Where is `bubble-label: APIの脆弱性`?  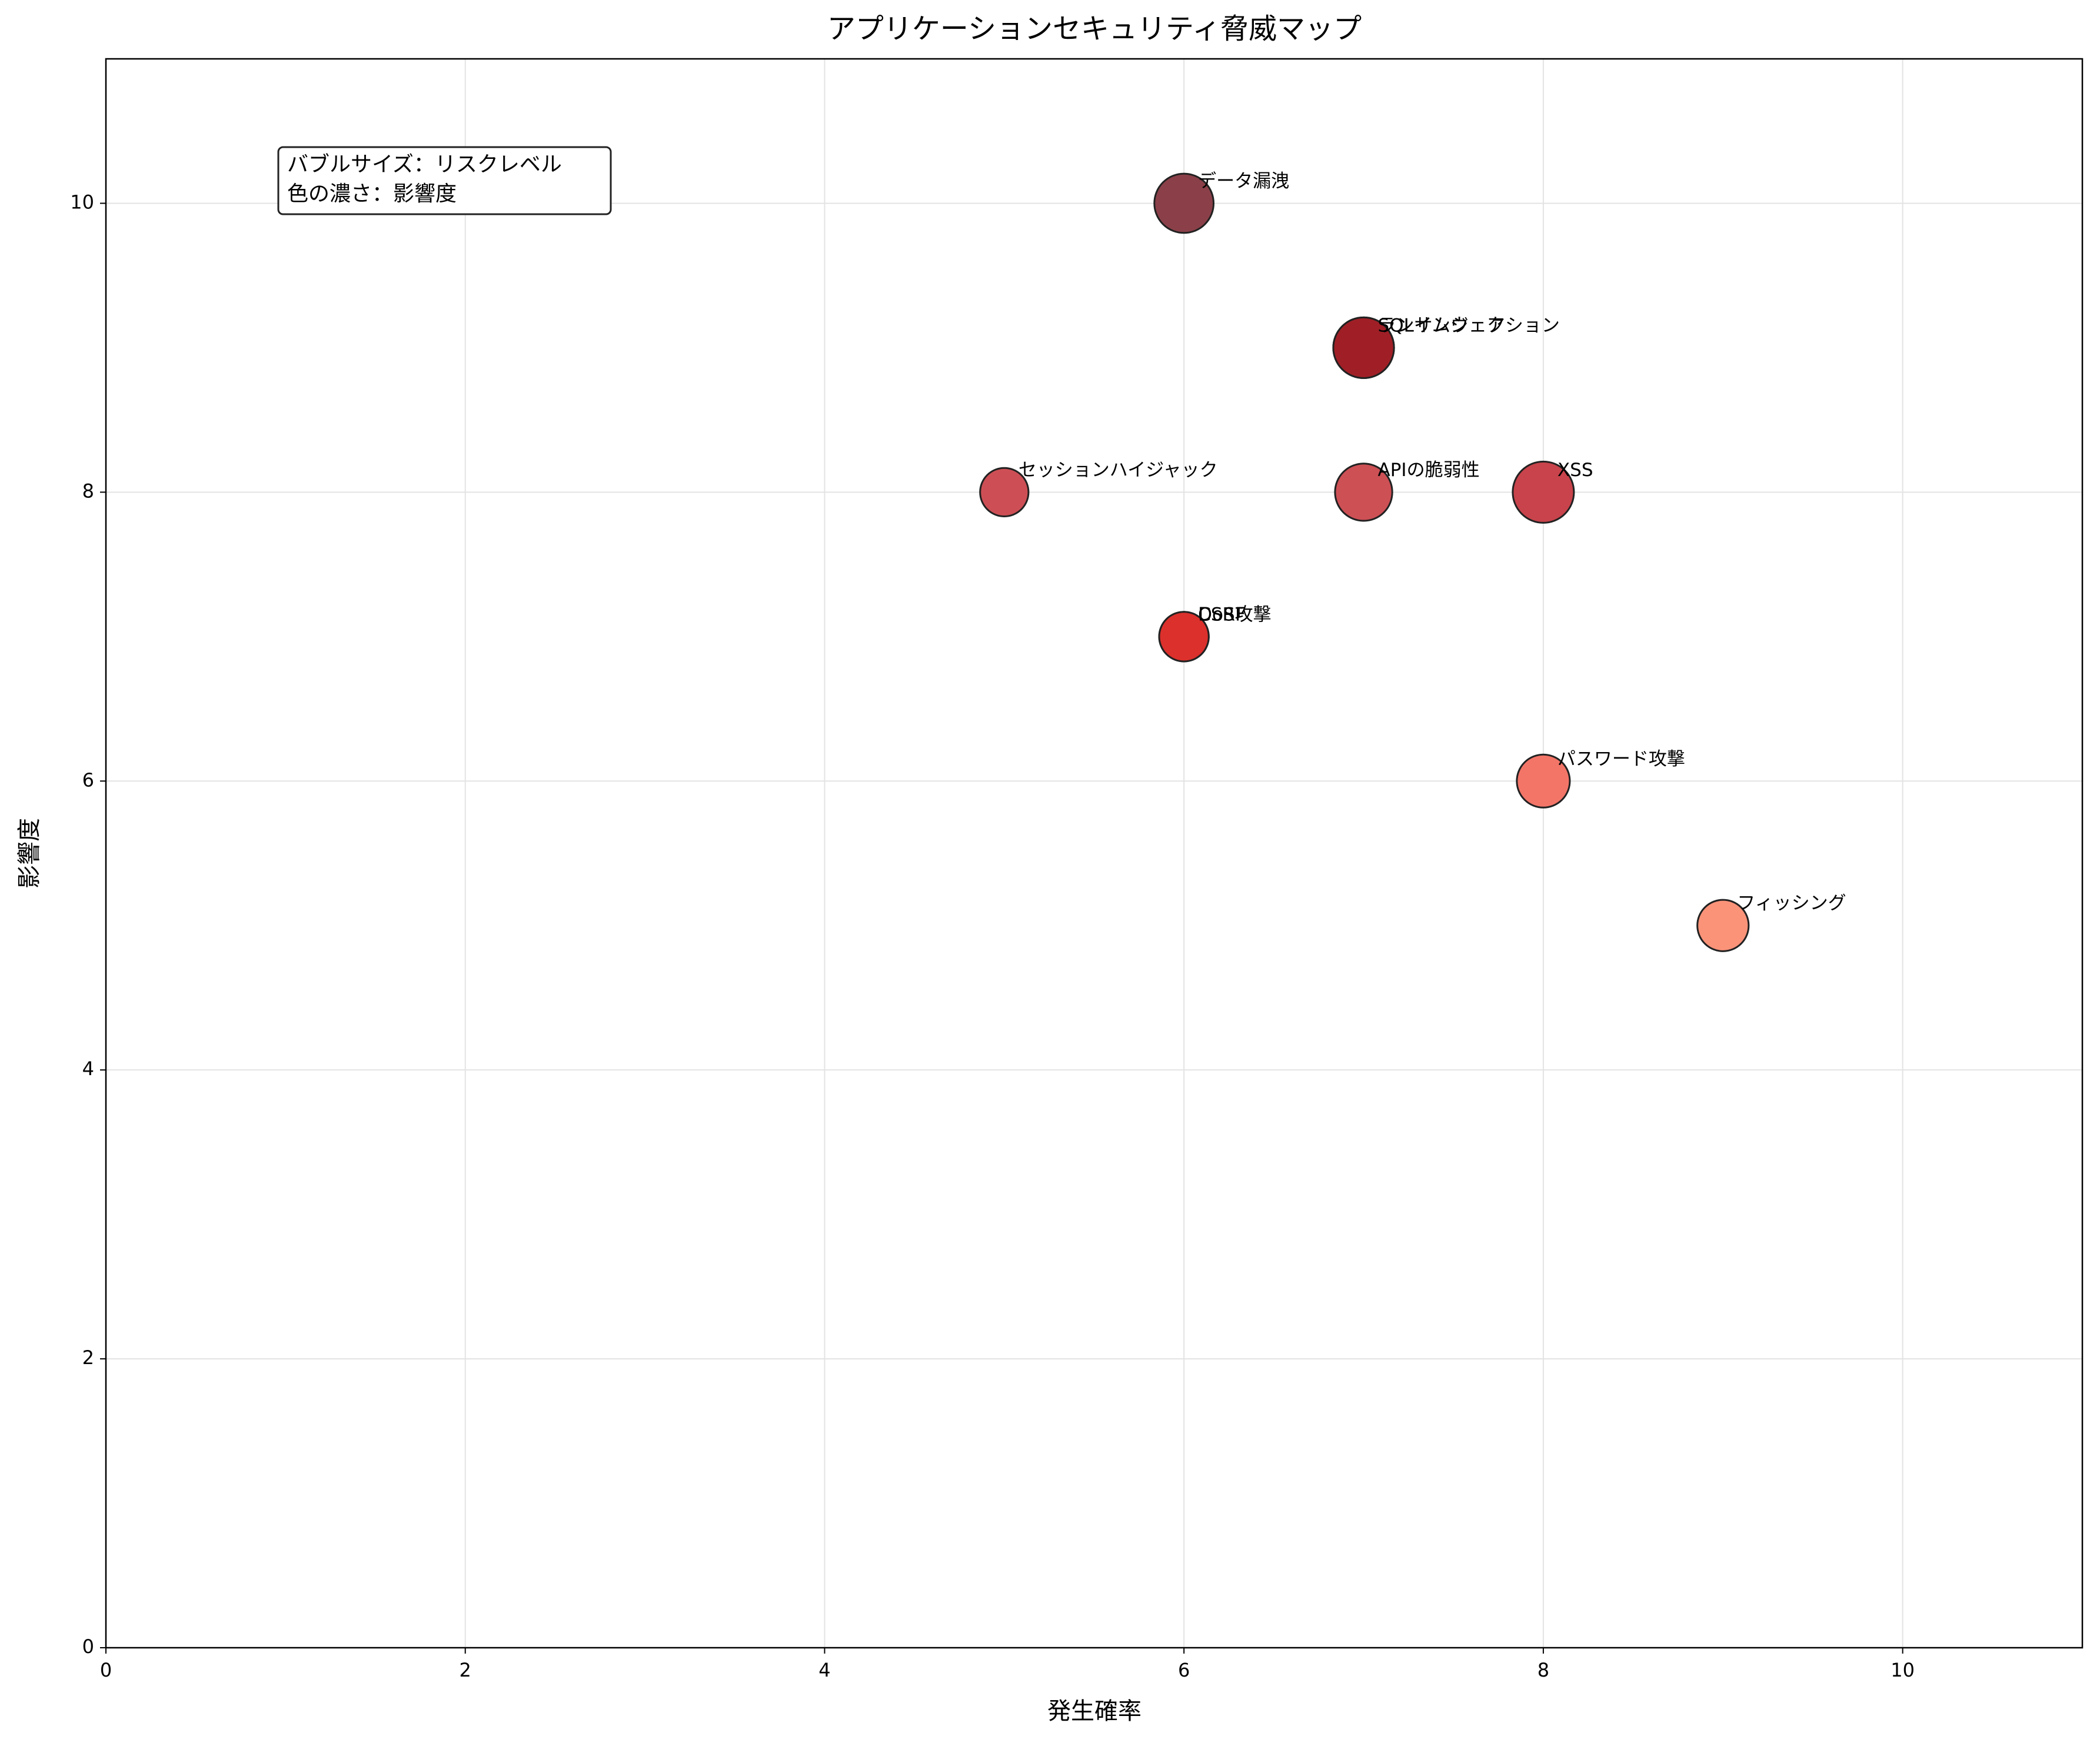 bubble-label: APIの脆弱性 is located at coordinates (1429, 470).